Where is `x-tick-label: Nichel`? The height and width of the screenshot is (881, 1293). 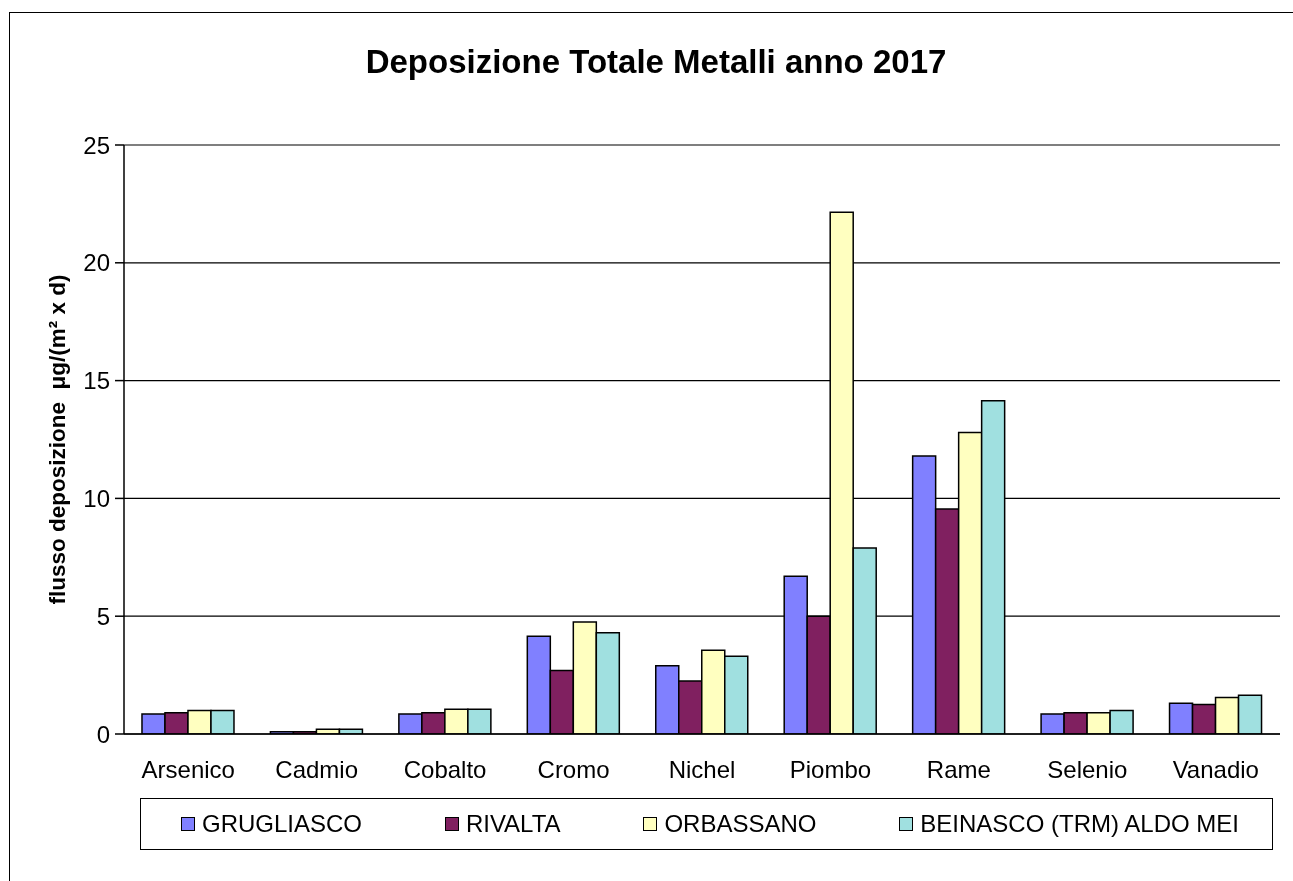 x-tick-label: Nichel is located at coordinates (702, 770).